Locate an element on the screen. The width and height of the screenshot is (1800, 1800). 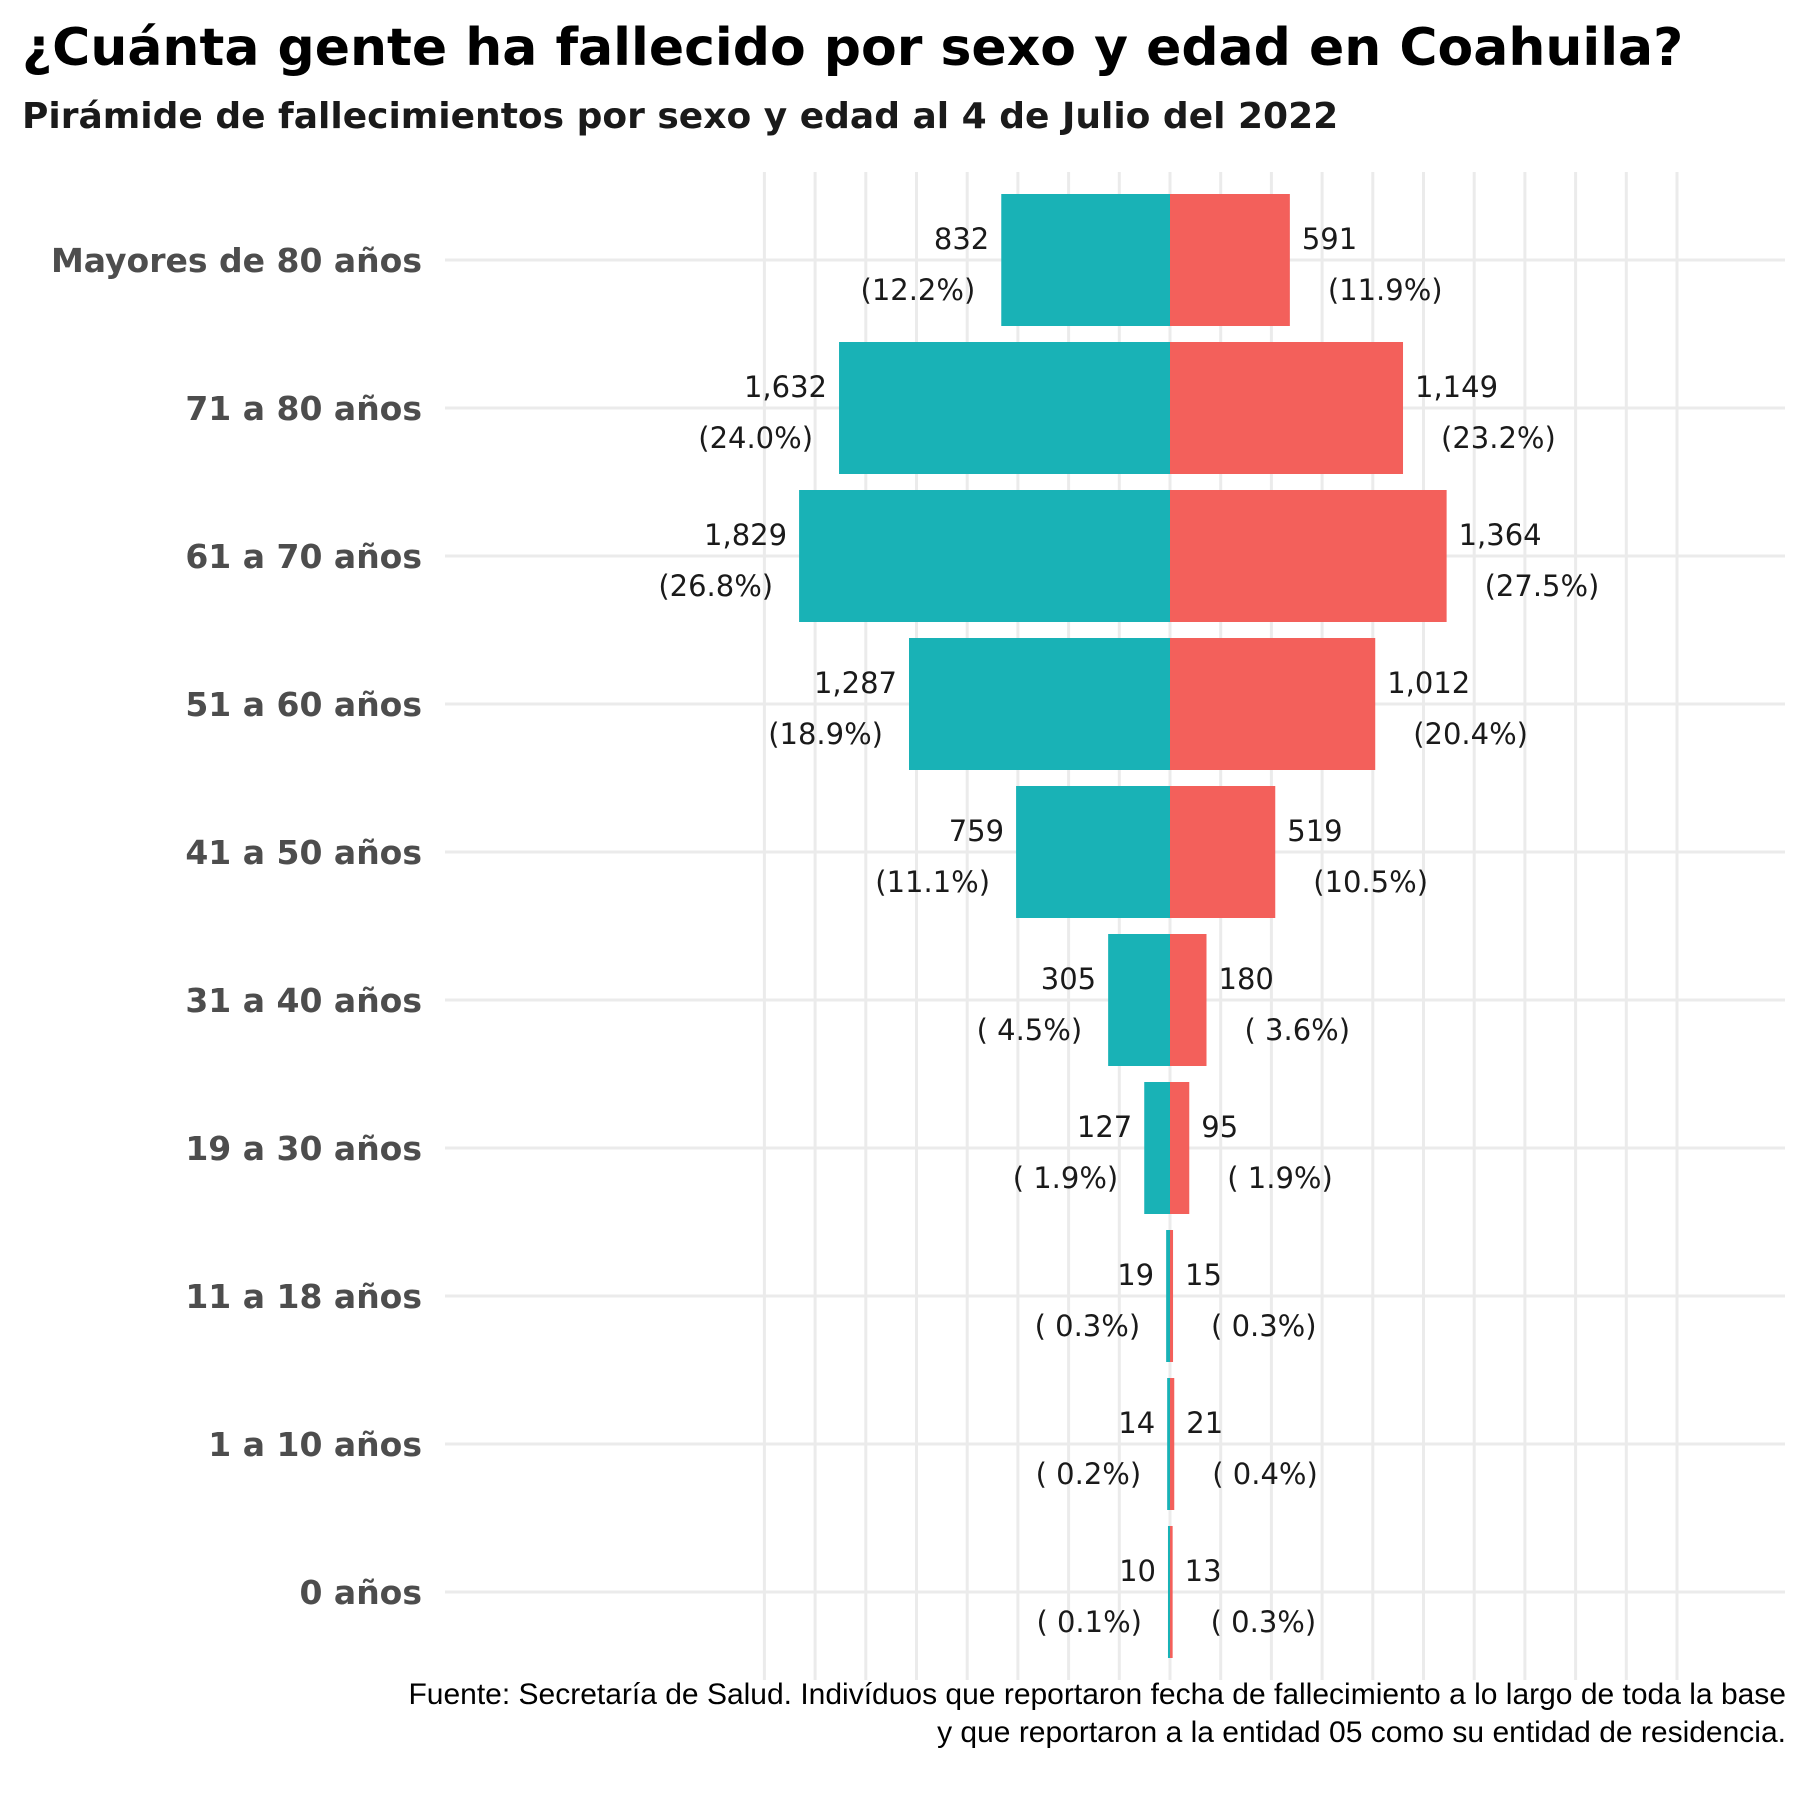
category-label: 31 a 40 años is located at coordinates (303, 1000).